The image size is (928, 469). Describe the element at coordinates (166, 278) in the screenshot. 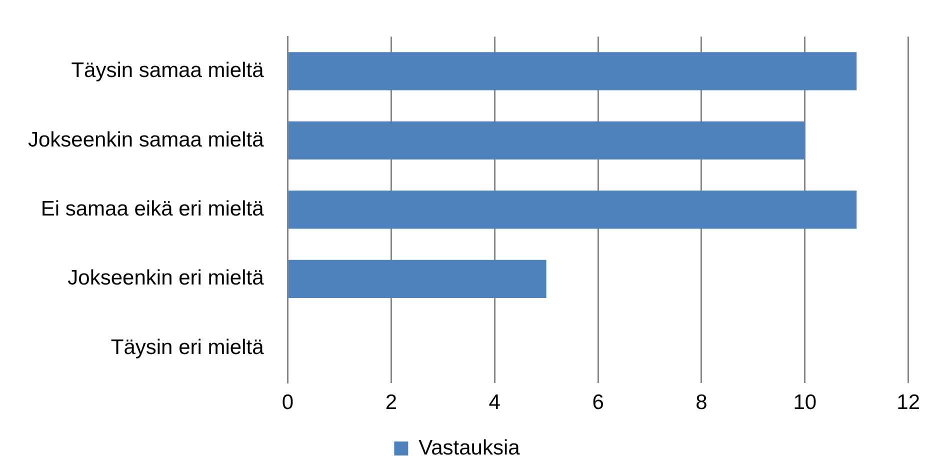

I see `y-tick-label: Jokseenkin eri mieltä` at that location.